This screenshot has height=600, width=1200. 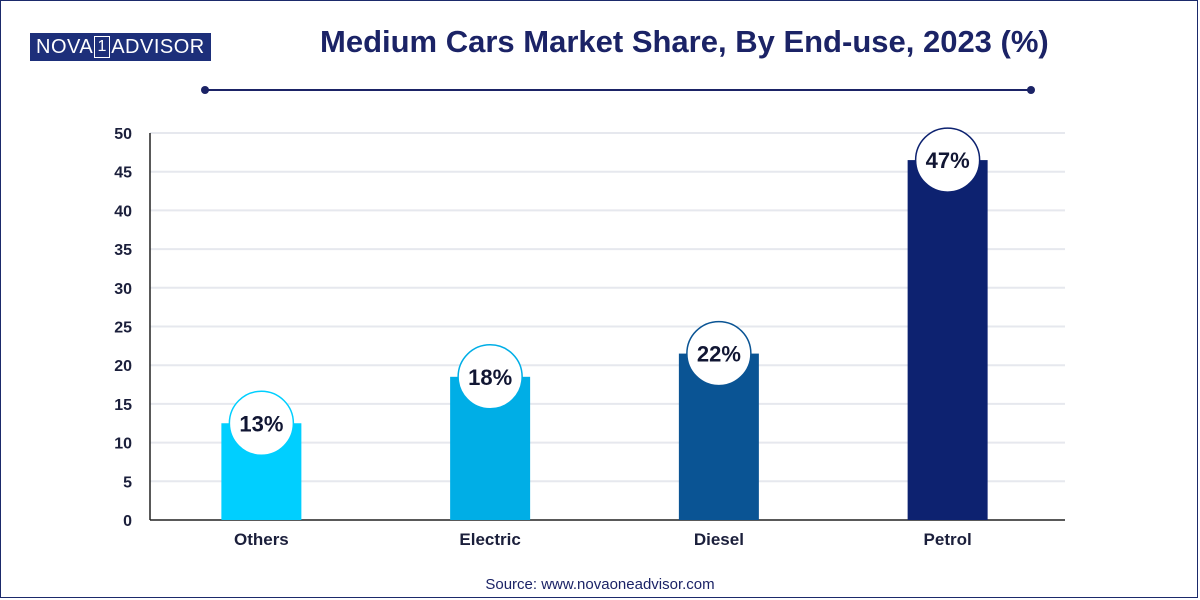 I want to click on y-tick-label: 10, so click(x=123, y=444).